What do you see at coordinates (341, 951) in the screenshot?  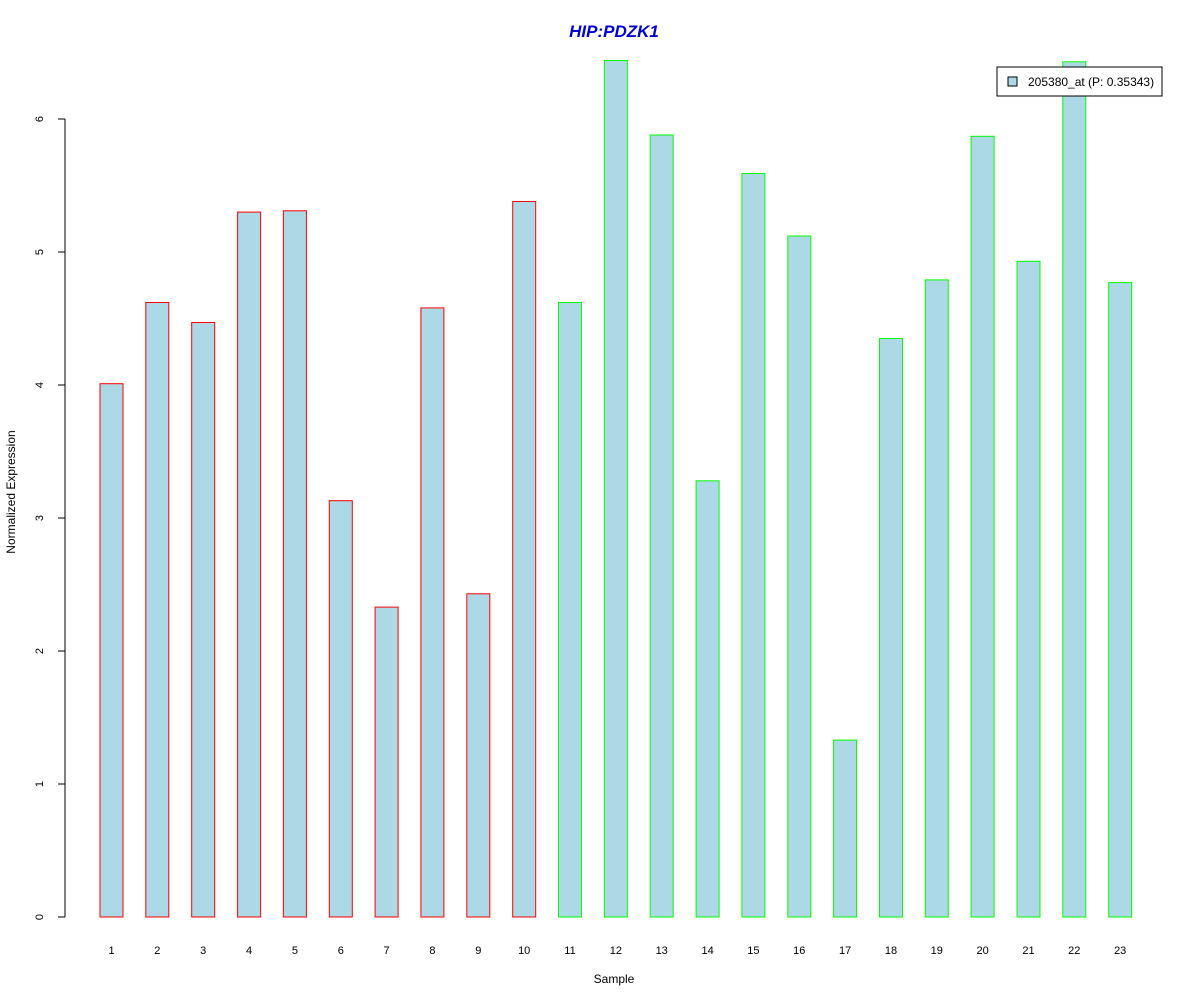 I see `x-tick-label: 6` at bounding box center [341, 951].